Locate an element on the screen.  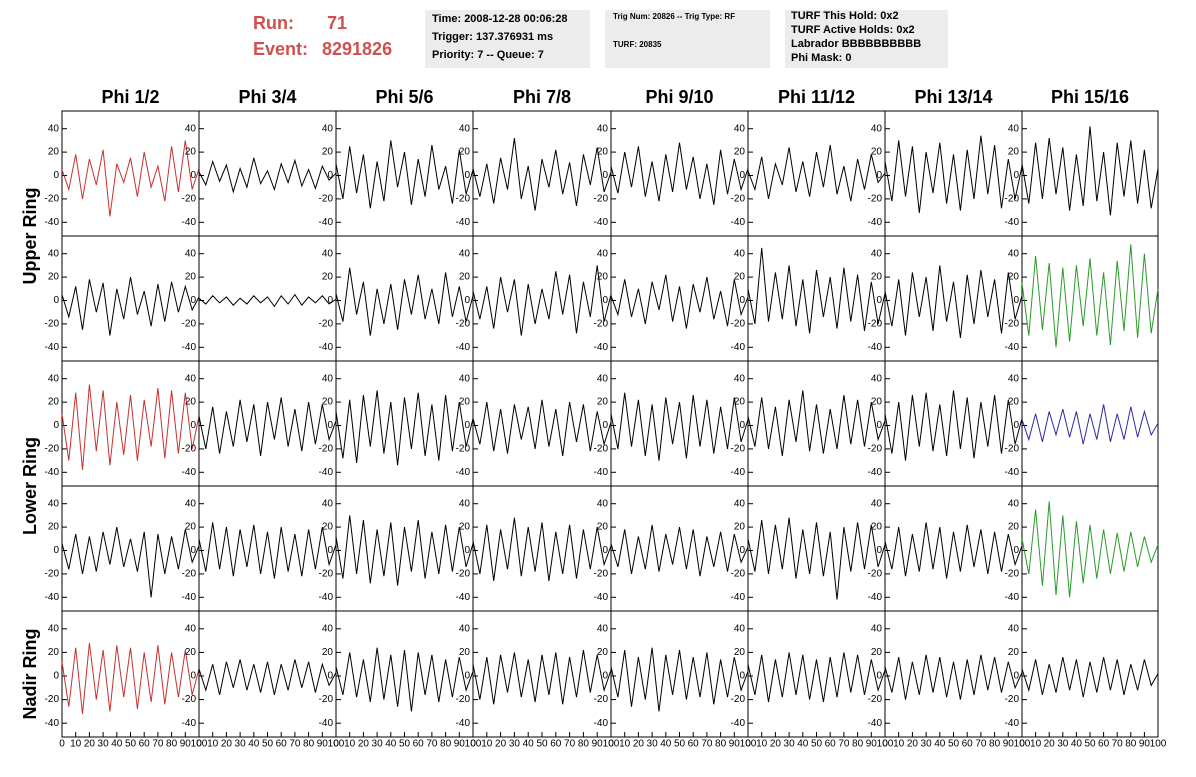
x-tick-label: 20 is located at coordinates (1050, 744).